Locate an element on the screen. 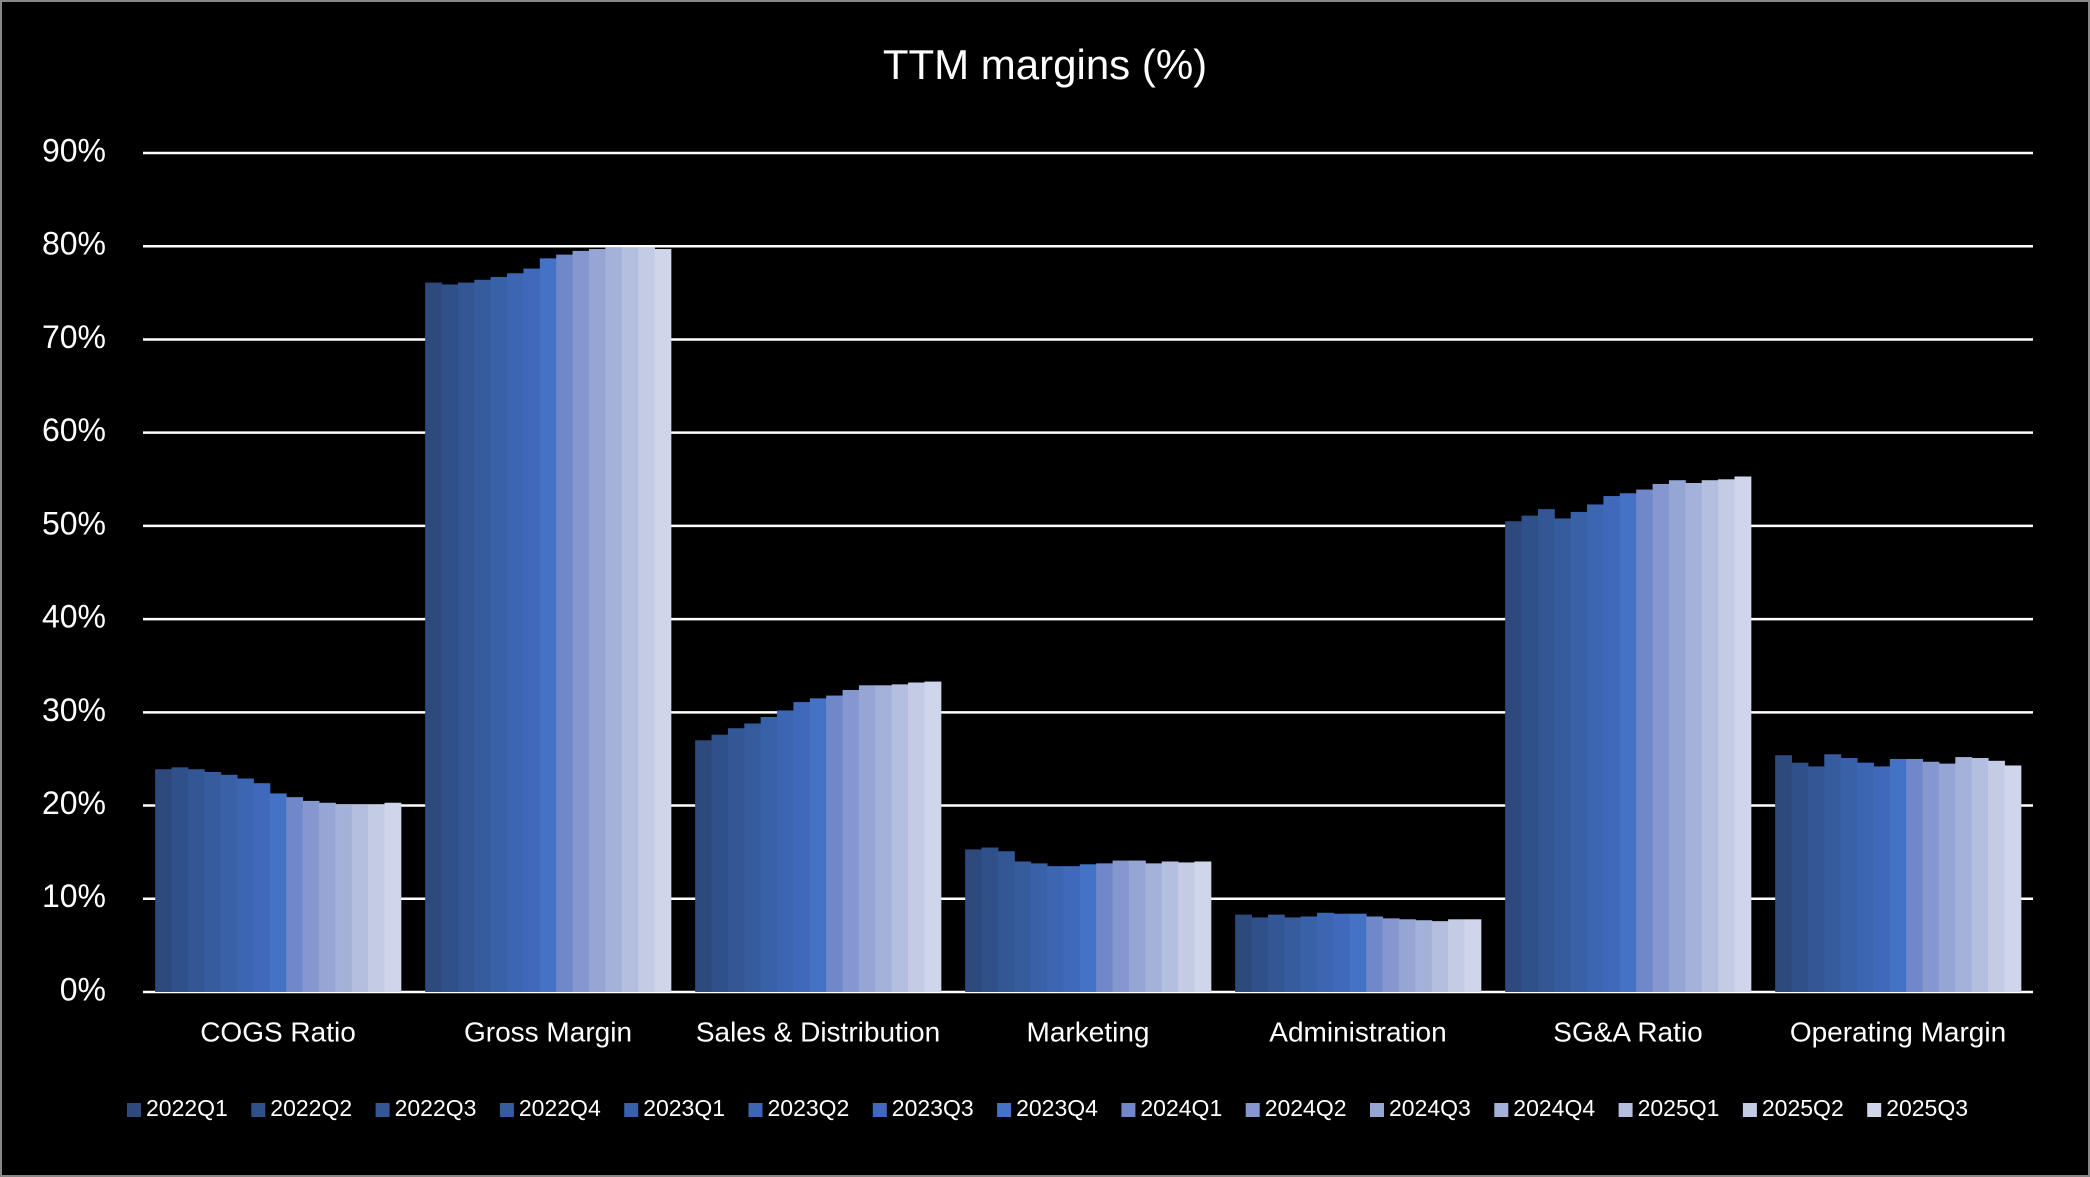 Image resolution: width=2090 pixels, height=1177 pixels. chart-title: TTM margins (%) is located at coordinates (1045, 64).